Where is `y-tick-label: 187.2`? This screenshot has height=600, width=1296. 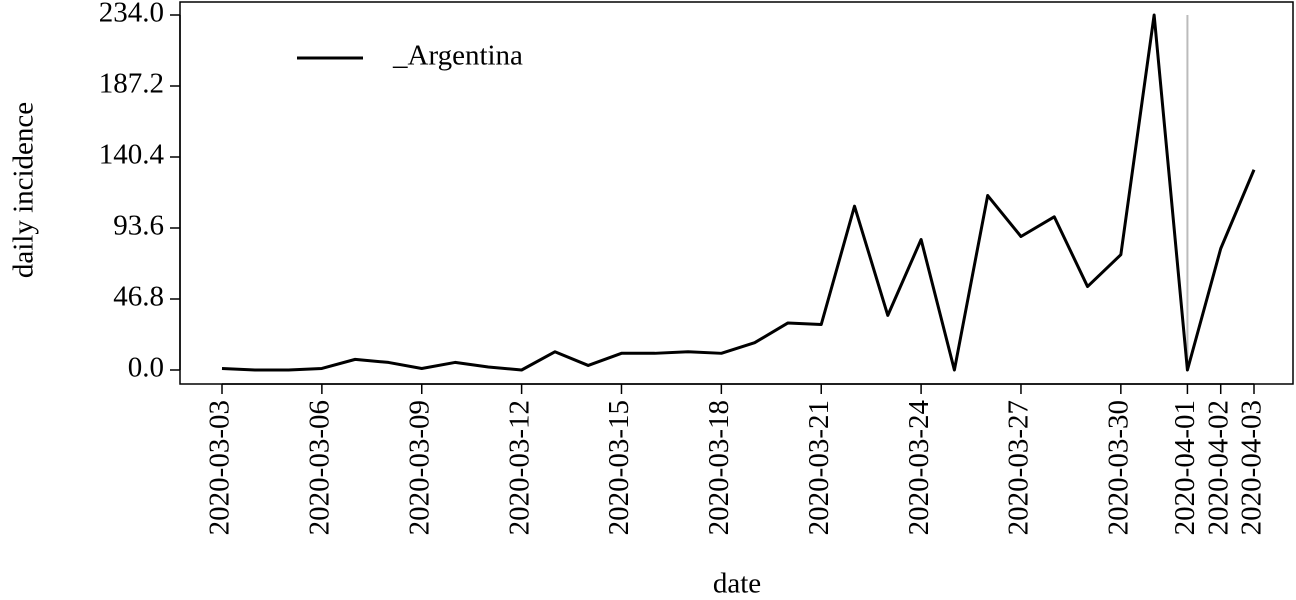
y-tick-label: 187.2 is located at coordinates (131, 84).